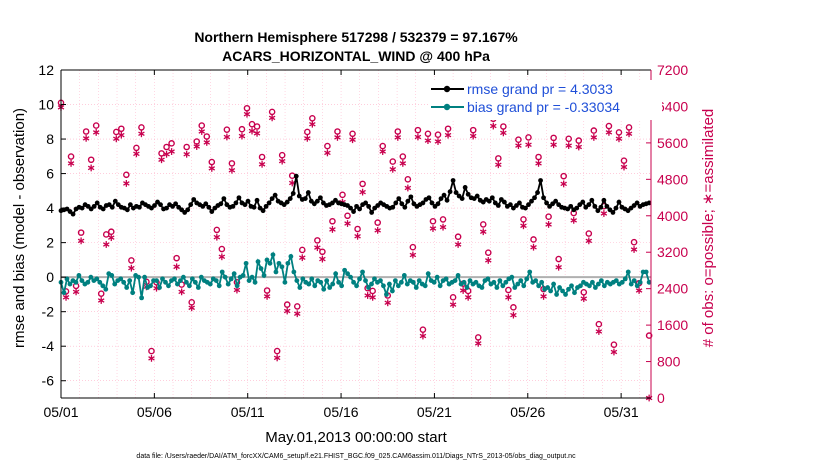 This screenshot has height=475, width=830. I want to click on y-left-tick-label: 12, so click(46, 70).